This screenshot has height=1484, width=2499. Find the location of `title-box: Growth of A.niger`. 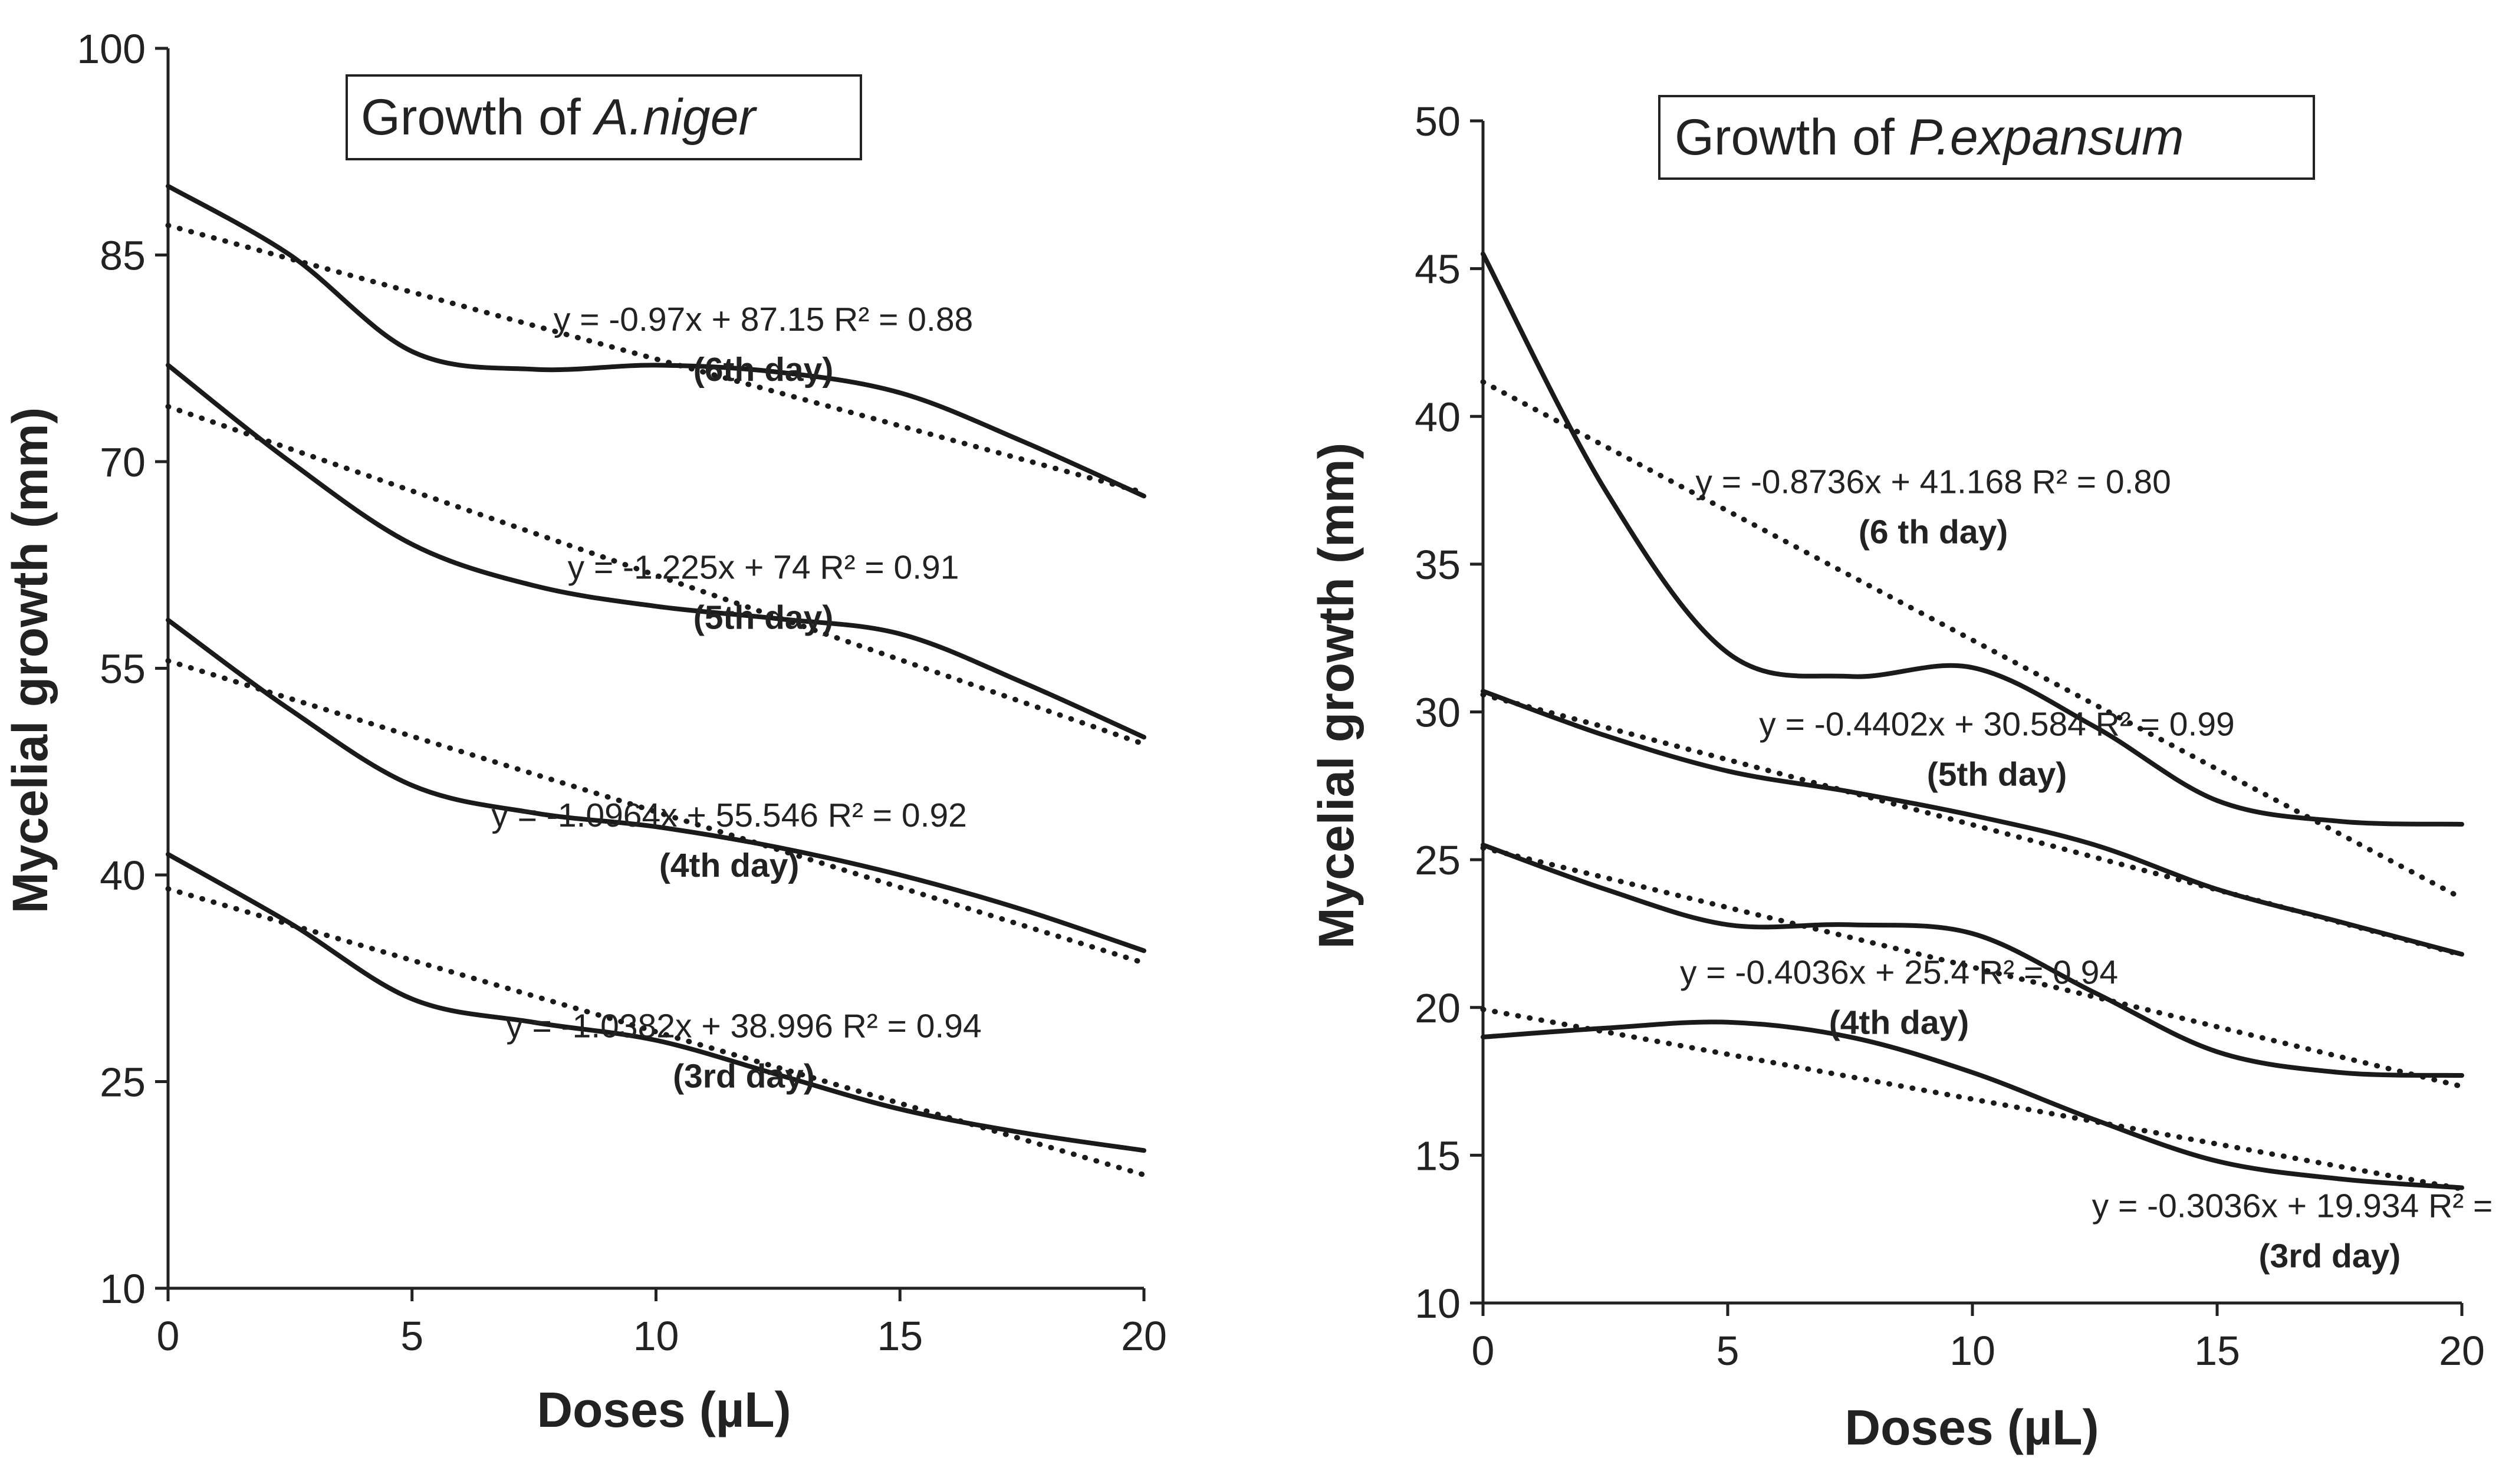

title-box: Growth of A.niger is located at coordinates (604, 117).